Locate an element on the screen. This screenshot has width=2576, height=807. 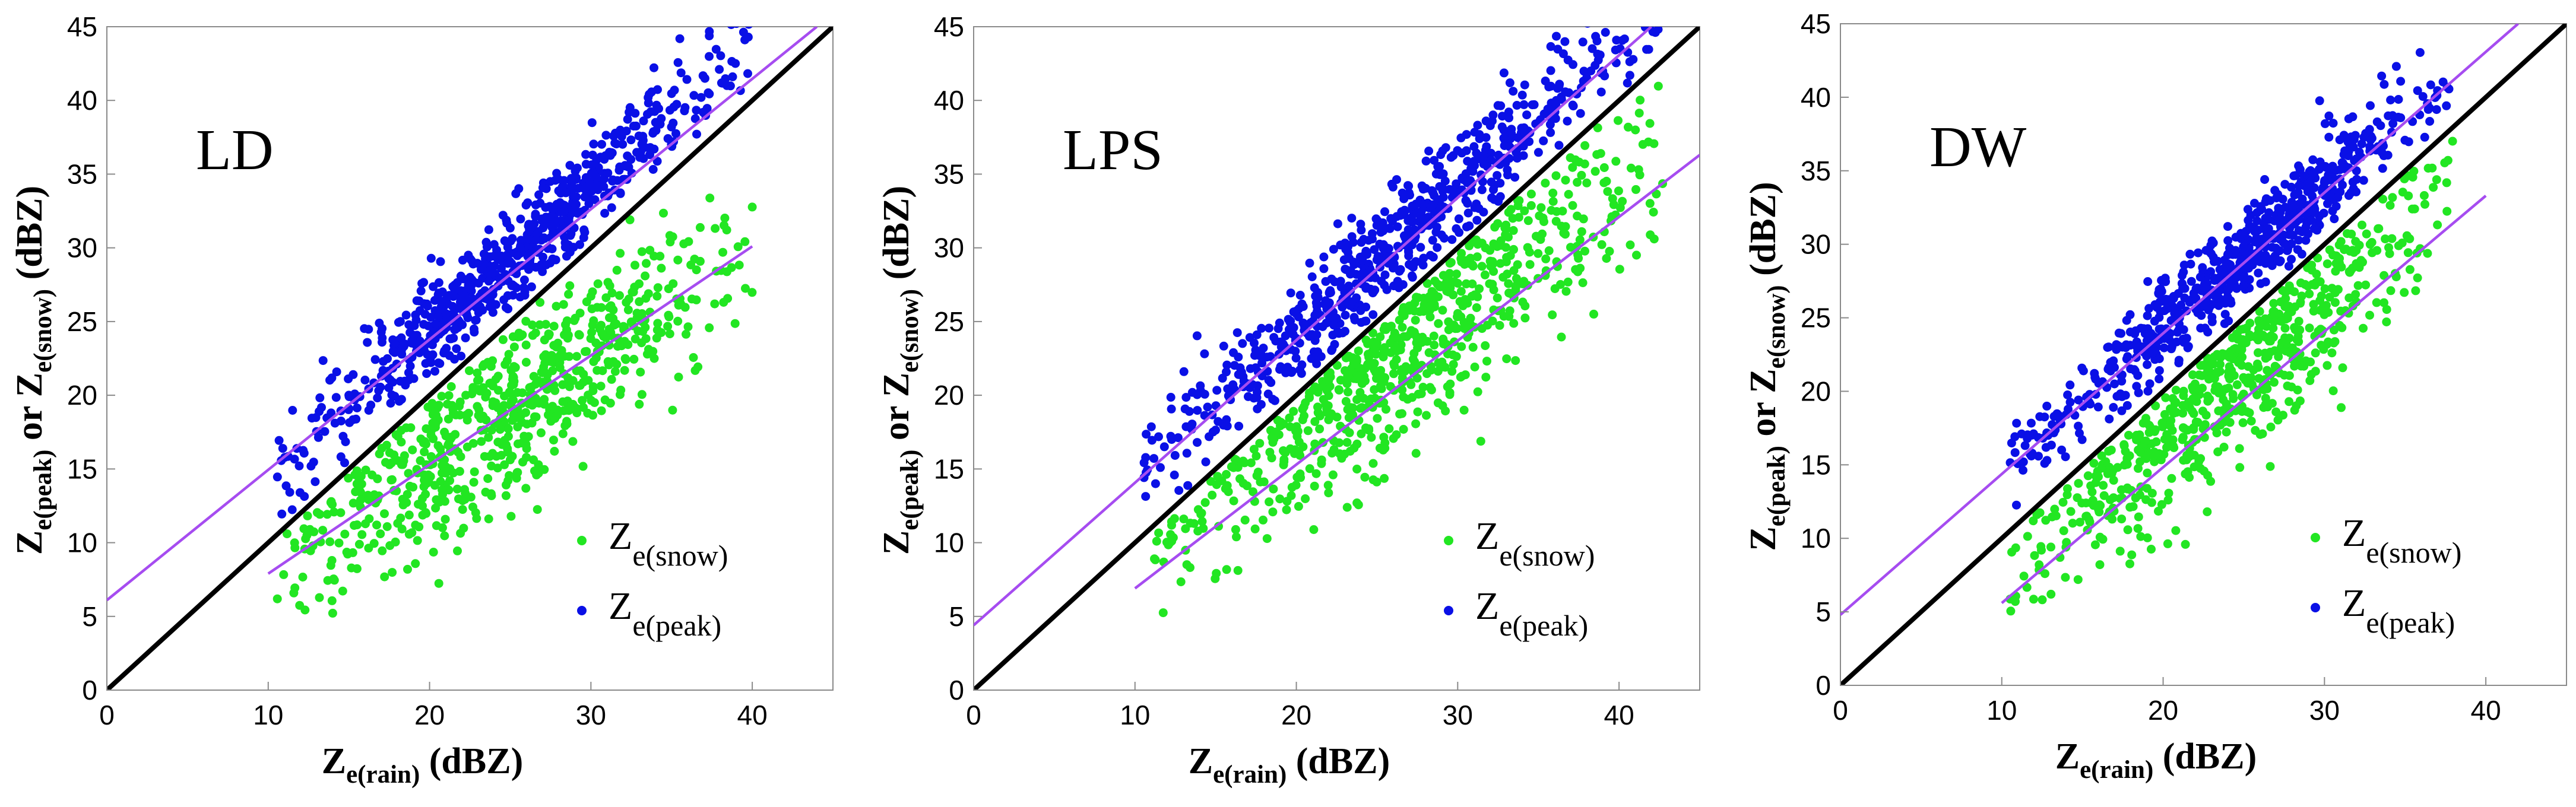
y-tick-label: 0 is located at coordinates (1823, 686).